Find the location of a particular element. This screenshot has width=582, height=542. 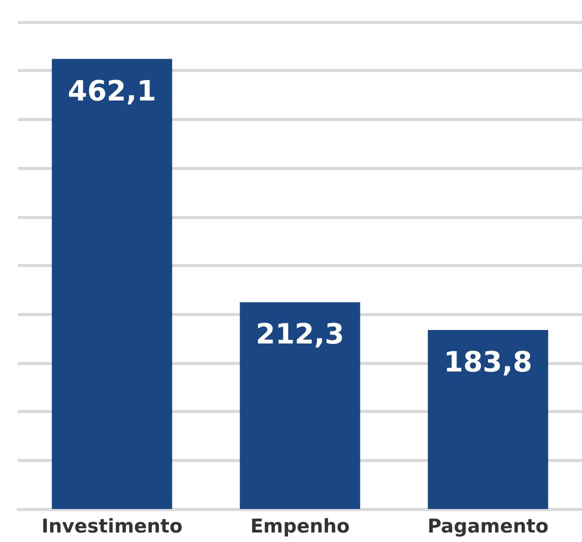

data-label: 462,1 is located at coordinates (112, 91).